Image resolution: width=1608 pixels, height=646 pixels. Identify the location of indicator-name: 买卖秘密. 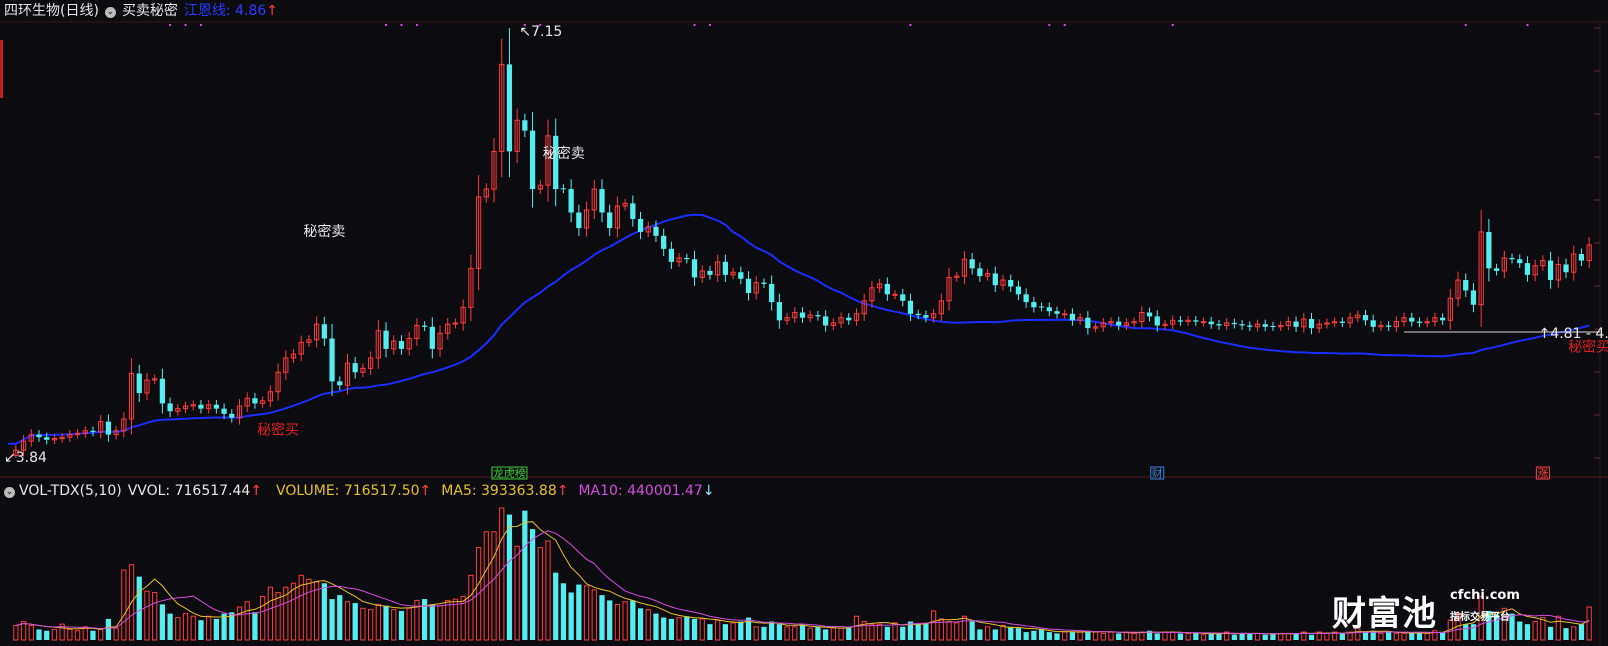
(149, 11).